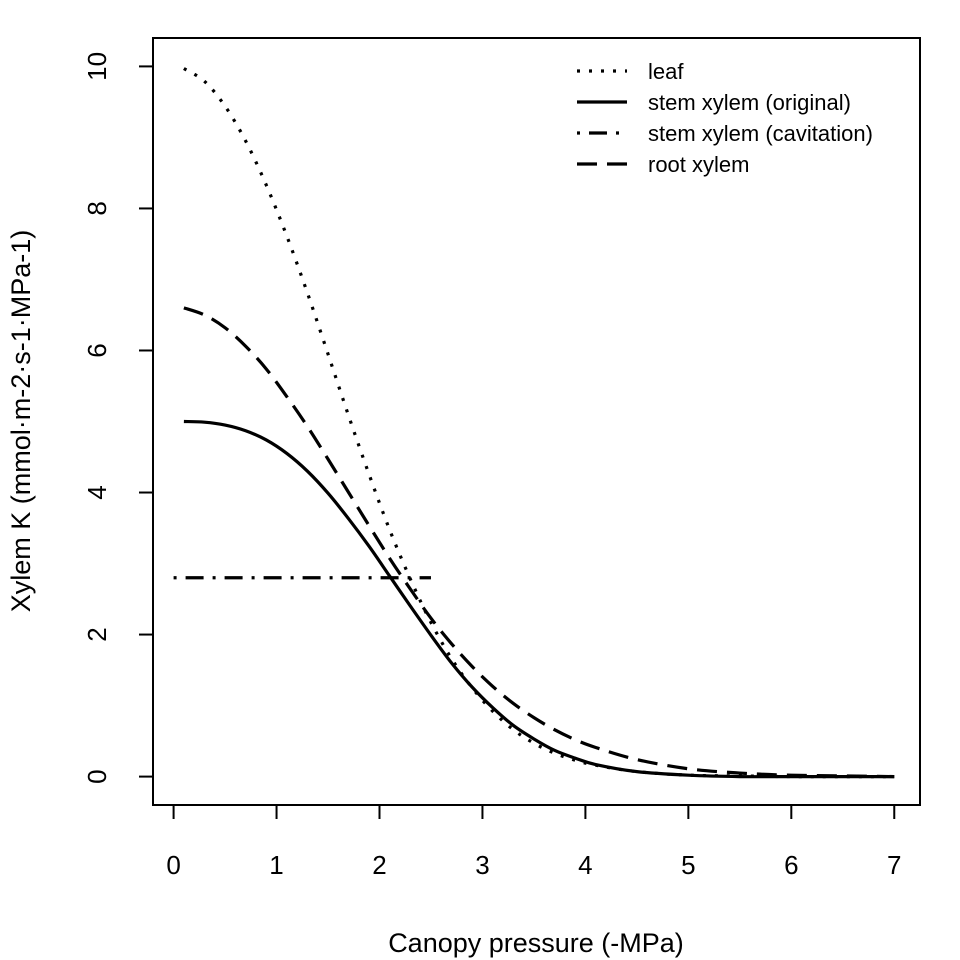  I want to click on legend-label-0: leaf, so click(666, 71).